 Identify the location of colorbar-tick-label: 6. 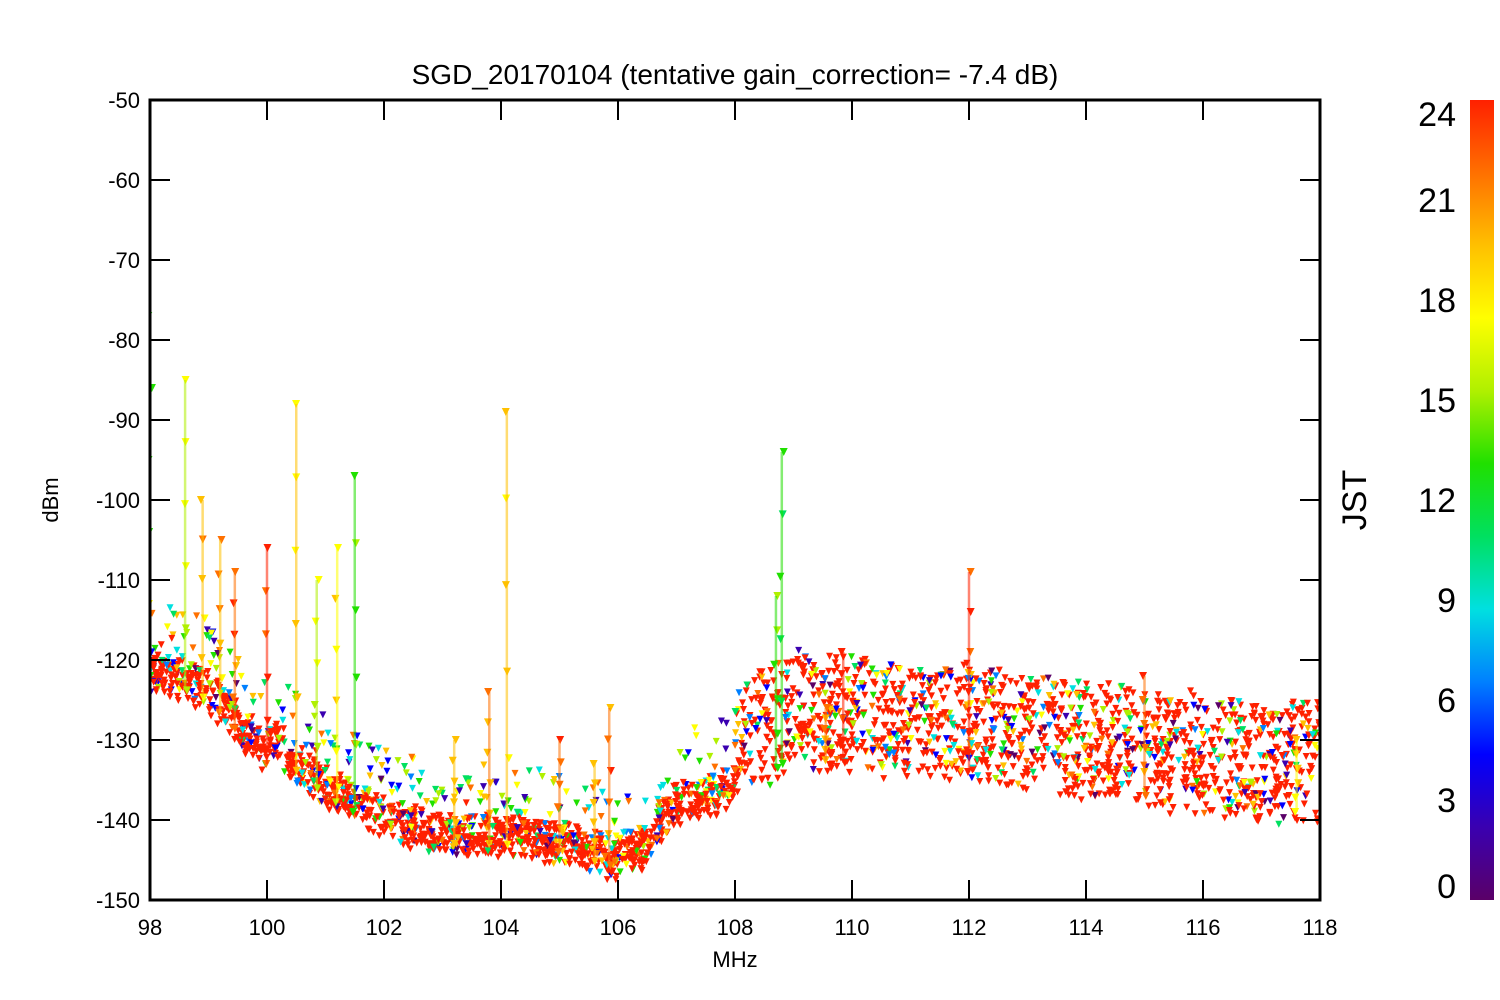
(1446, 701).